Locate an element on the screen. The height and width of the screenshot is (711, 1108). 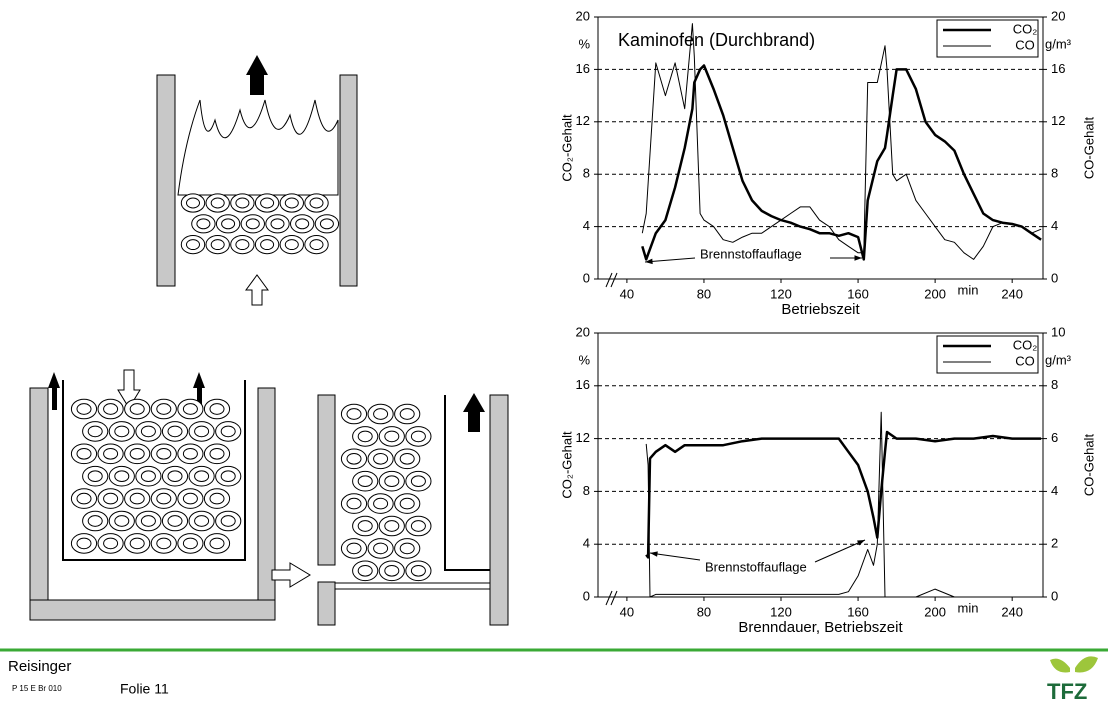
chart-title: Kaminofen (Durchbrand) is located at coordinates (716, 40).